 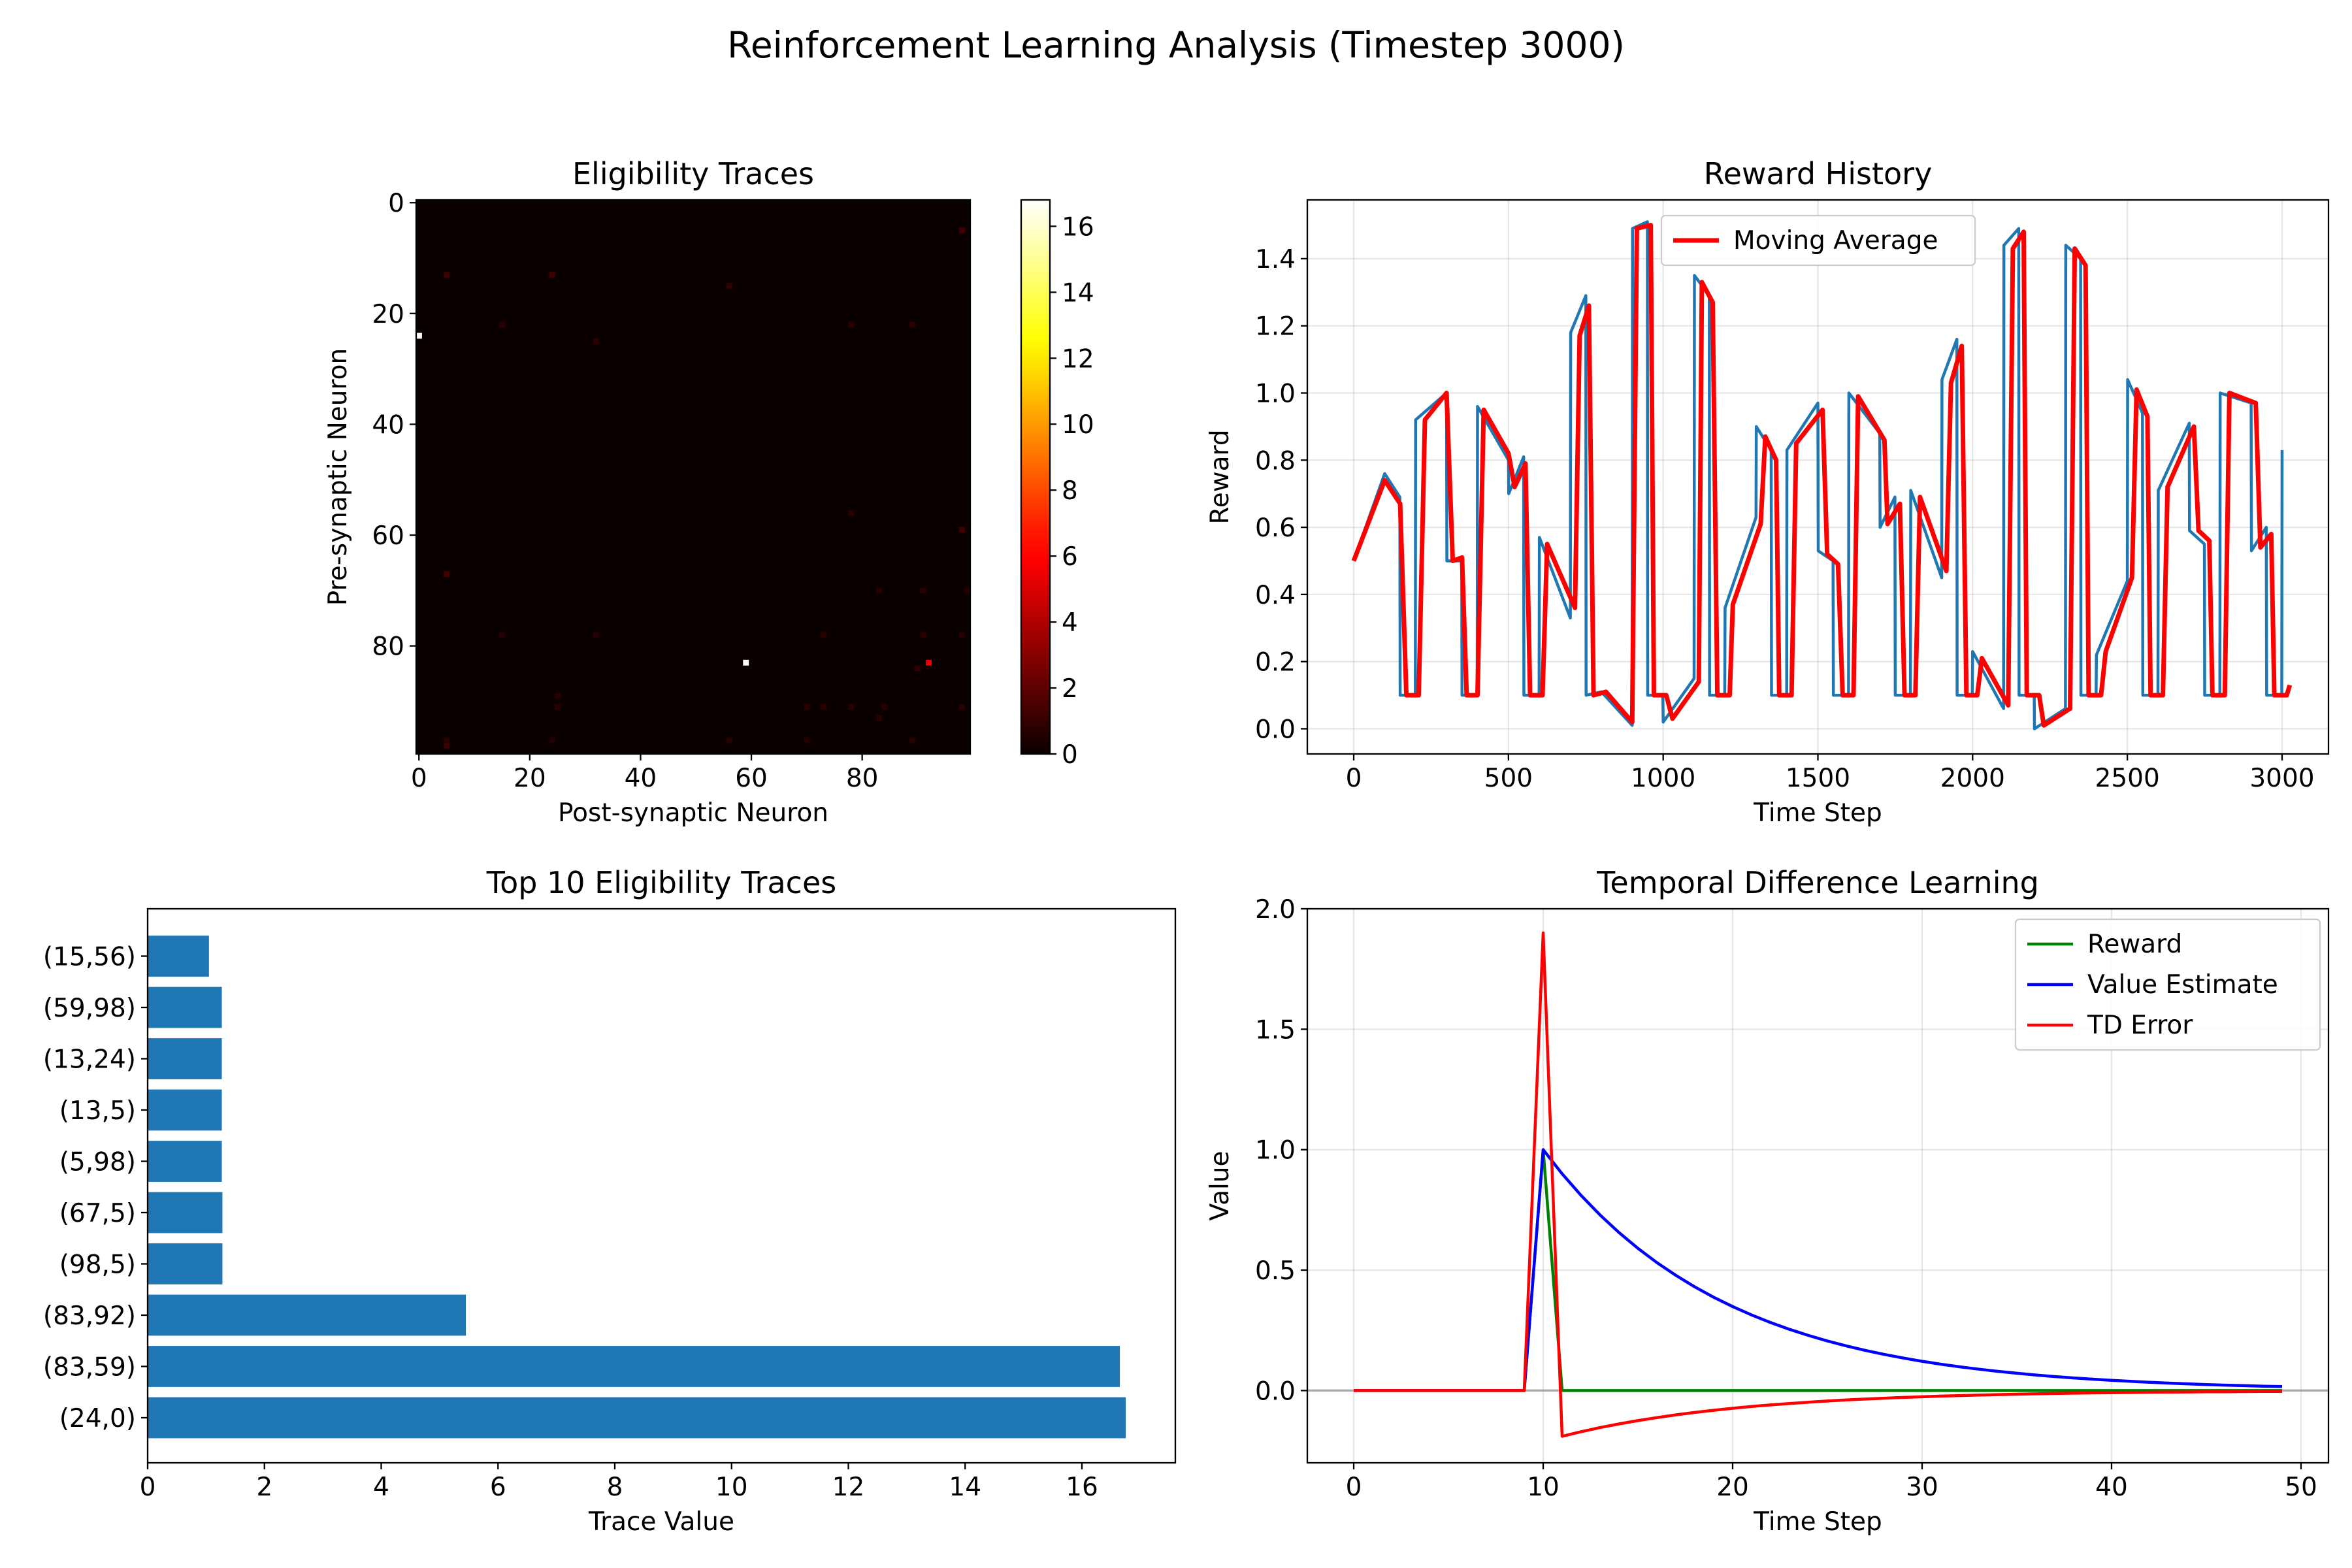 What do you see at coordinates (2127, 778) in the screenshot?
I see `x-tick-label: 2500` at bounding box center [2127, 778].